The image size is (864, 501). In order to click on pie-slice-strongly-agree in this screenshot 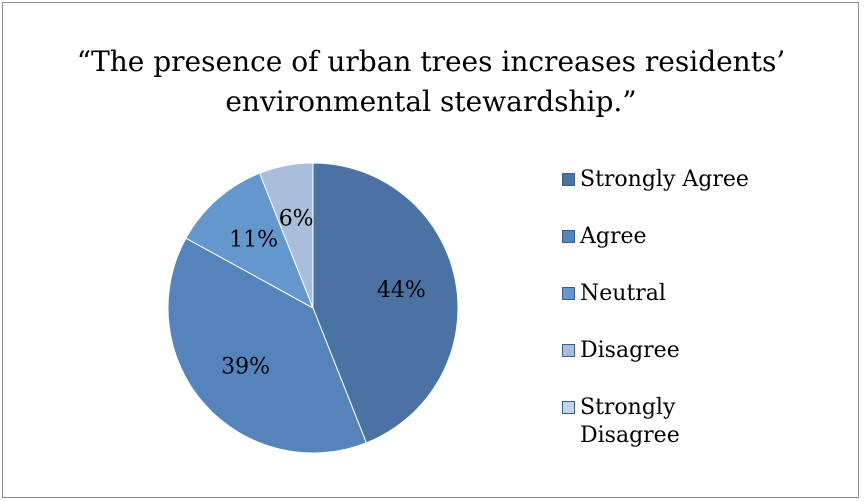, I will do `click(385, 303)`.